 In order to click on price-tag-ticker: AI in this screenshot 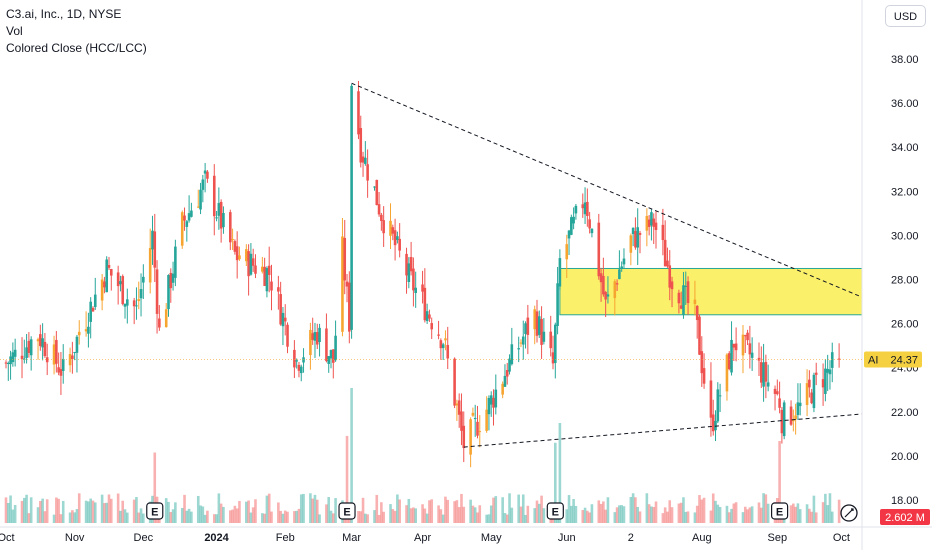, I will do `click(873, 361)`.